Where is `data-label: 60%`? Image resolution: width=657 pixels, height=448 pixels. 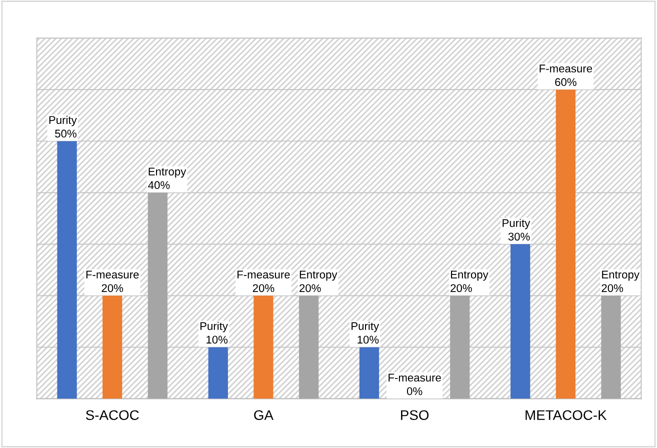
data-label: 60% is located at coordinates (565, 82).